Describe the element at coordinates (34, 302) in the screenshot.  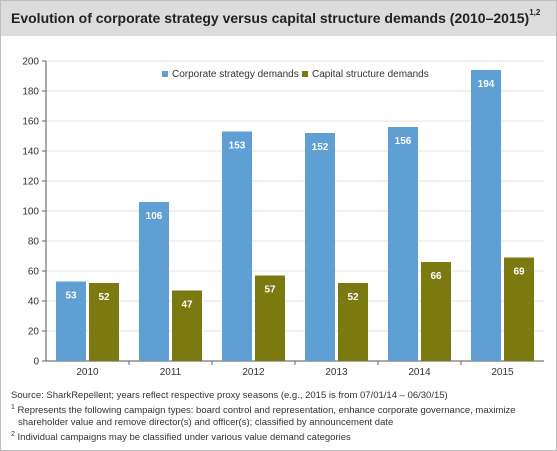
I see `y-tick-label: 40` at that location.